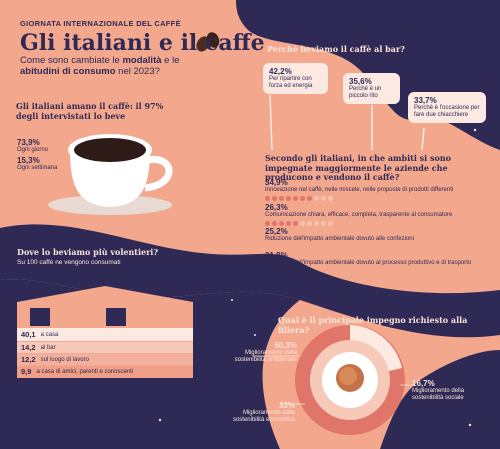 The height and width of the screenshot is (449, 500). I want to click on why-bubble: 35,6% Perché è un piccolo rito, so click(371, 88).